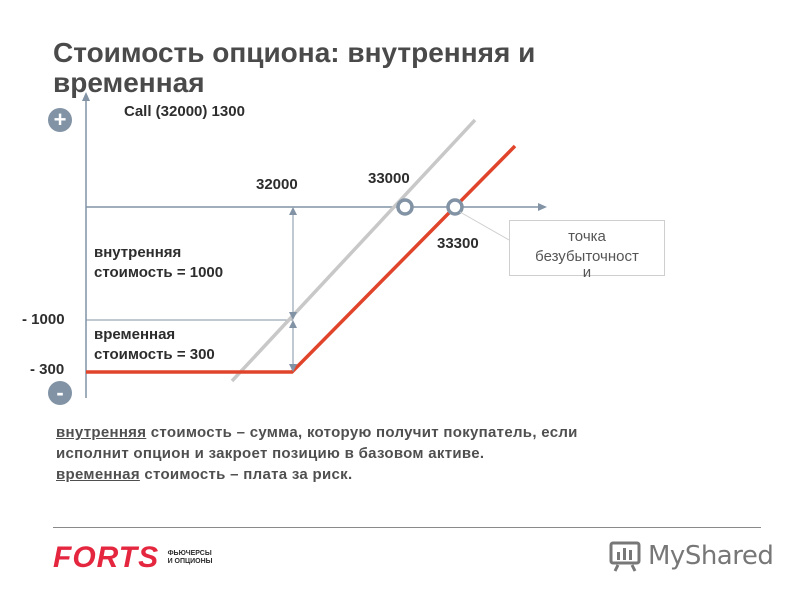 This screenshot has width=800, height=600. I want to click on plus-sign-icon: +, so click(60, 120).